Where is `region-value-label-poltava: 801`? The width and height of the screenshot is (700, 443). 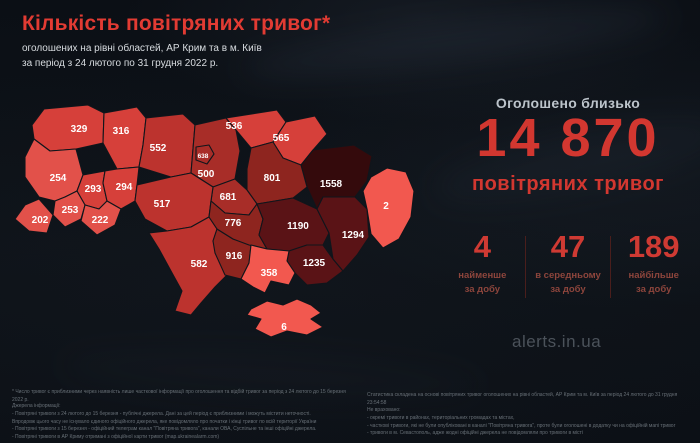
region-value-label-poltava: 801 is located at coordinates (272, 178).